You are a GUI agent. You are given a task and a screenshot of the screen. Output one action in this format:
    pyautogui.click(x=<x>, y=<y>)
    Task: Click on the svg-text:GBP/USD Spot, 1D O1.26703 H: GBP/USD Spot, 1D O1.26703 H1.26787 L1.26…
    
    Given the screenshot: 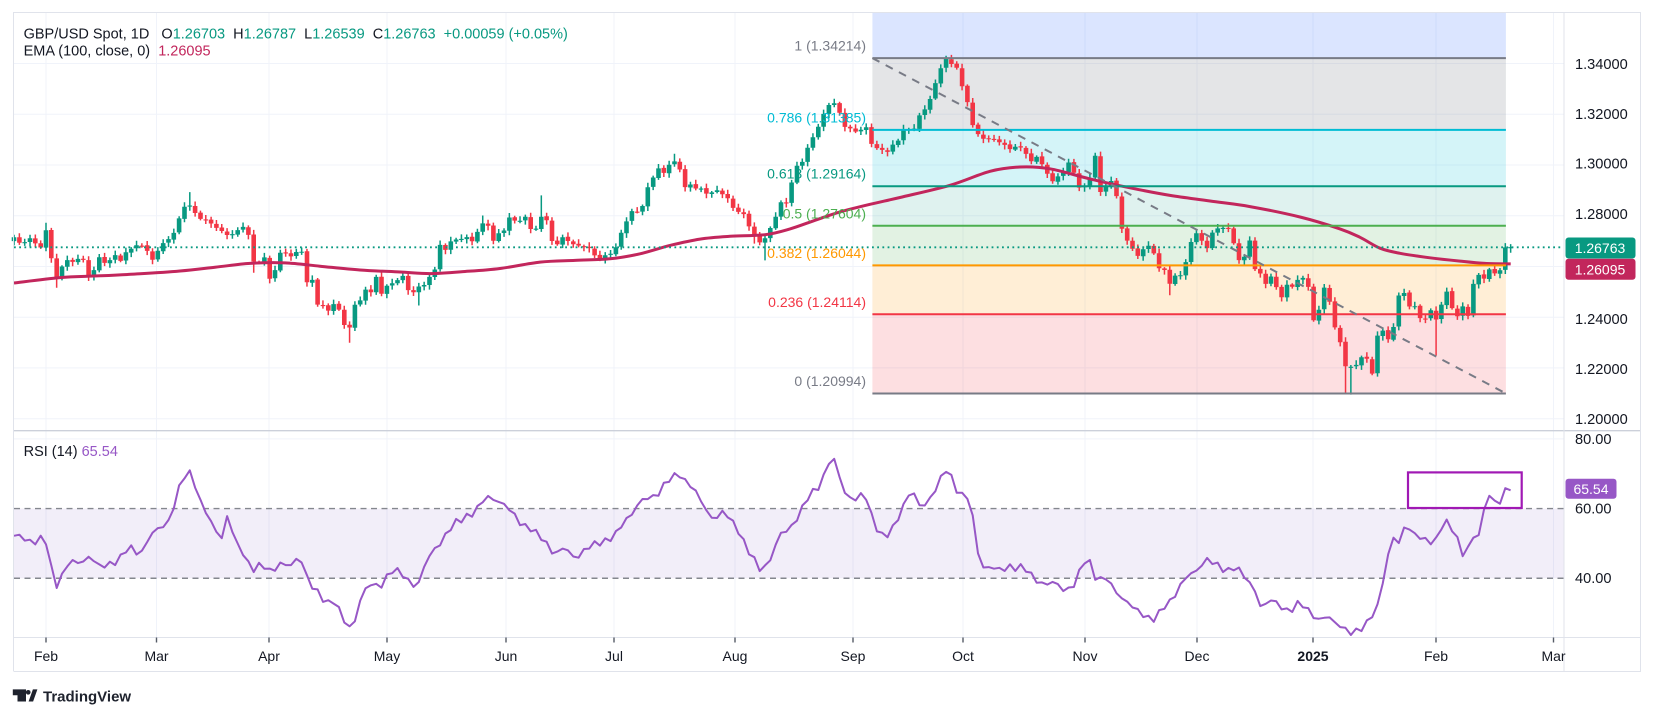 What is the action you would take?
    pyautogui.click(x=296, y=34)
    